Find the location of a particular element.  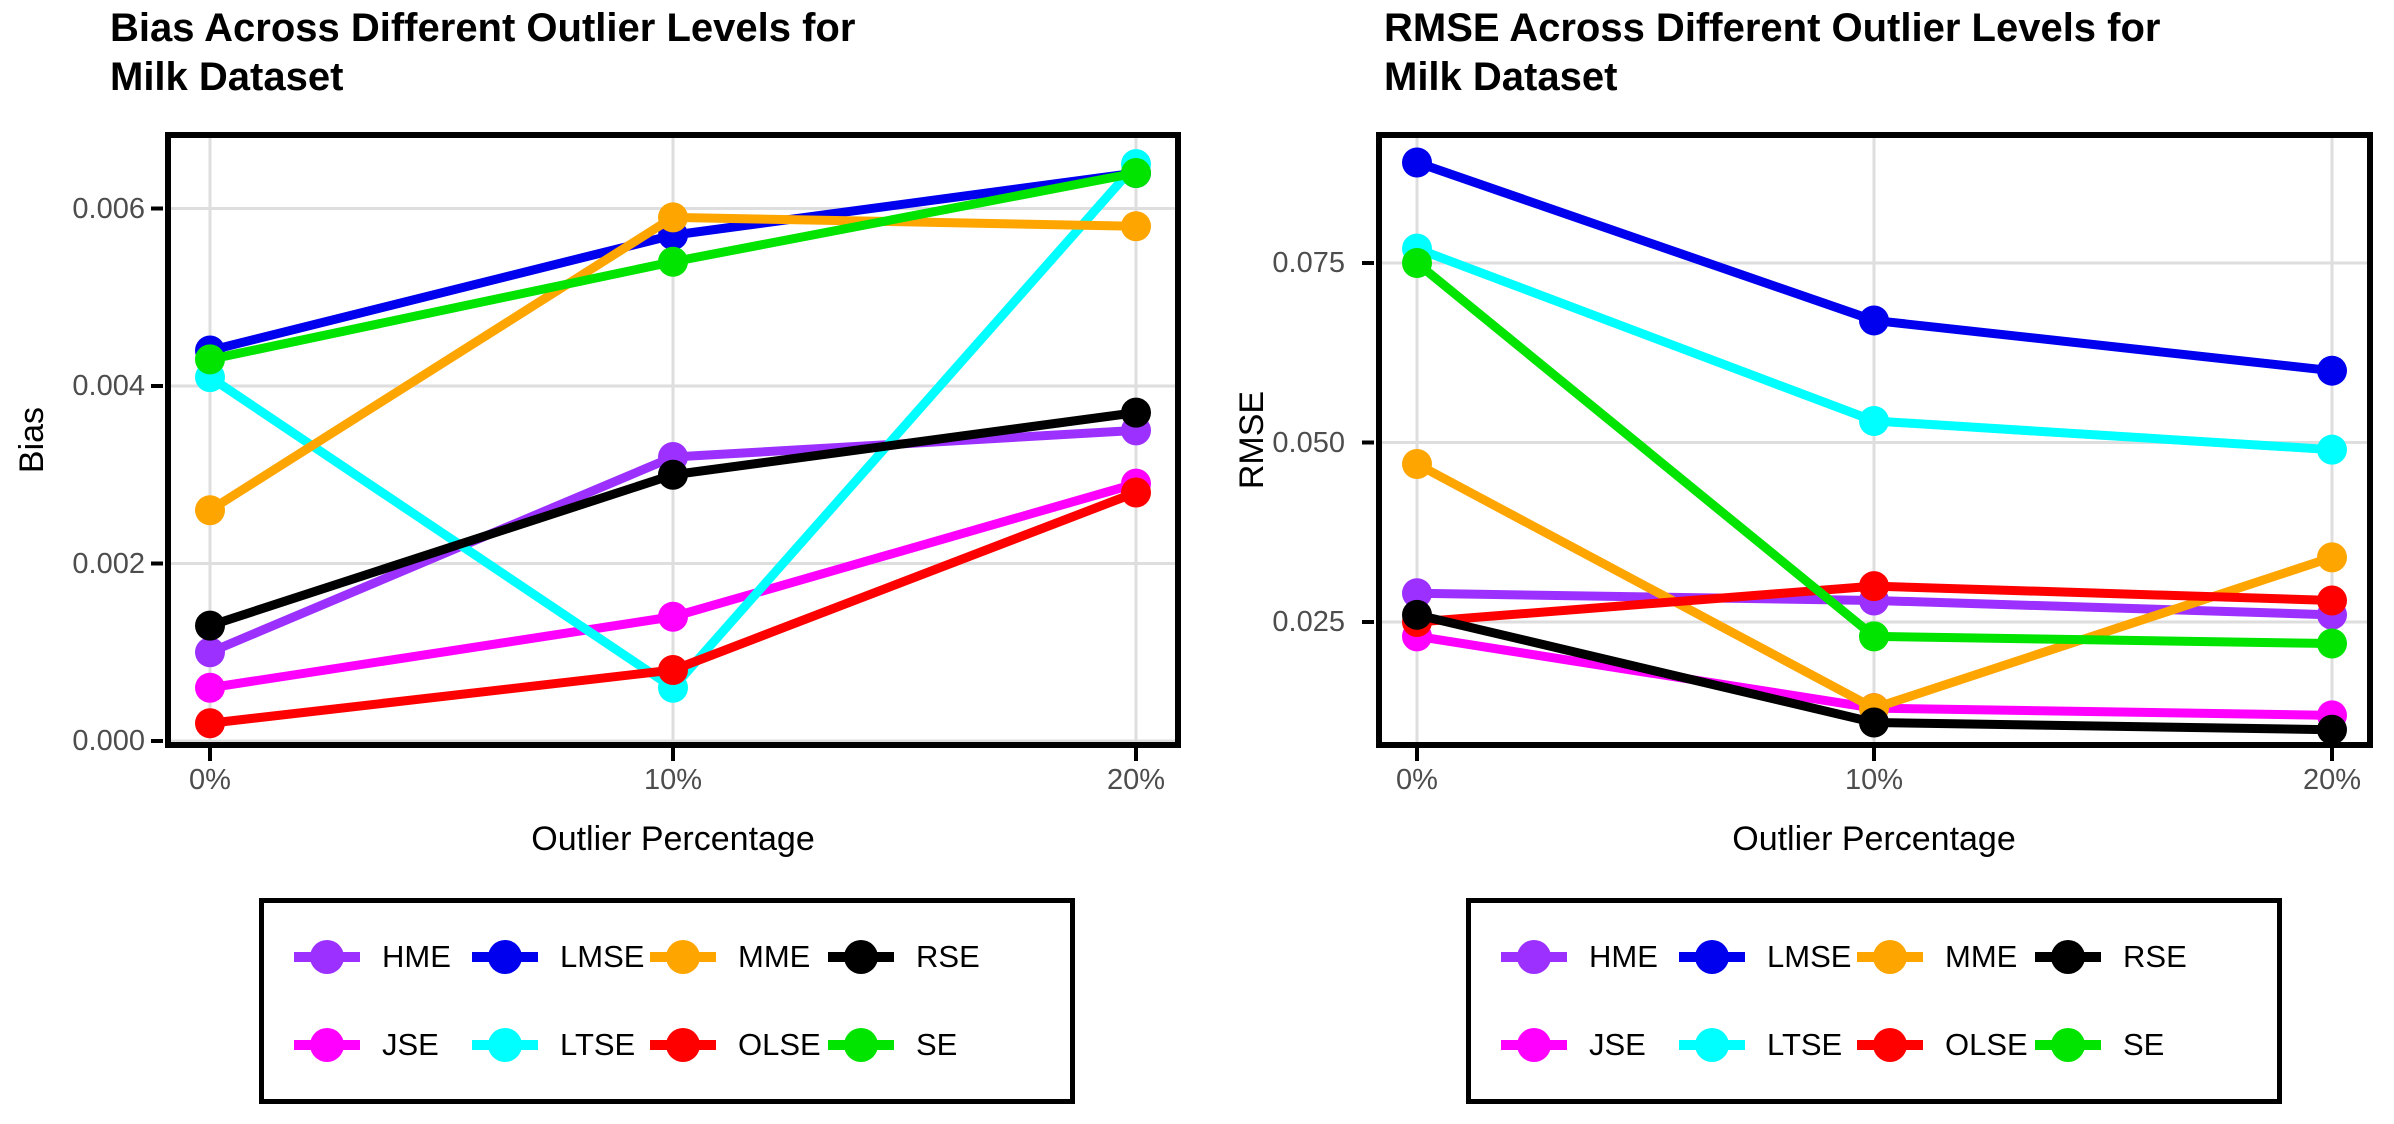

y-tick-label: 0.075 is located at coordinates (1308, 263).